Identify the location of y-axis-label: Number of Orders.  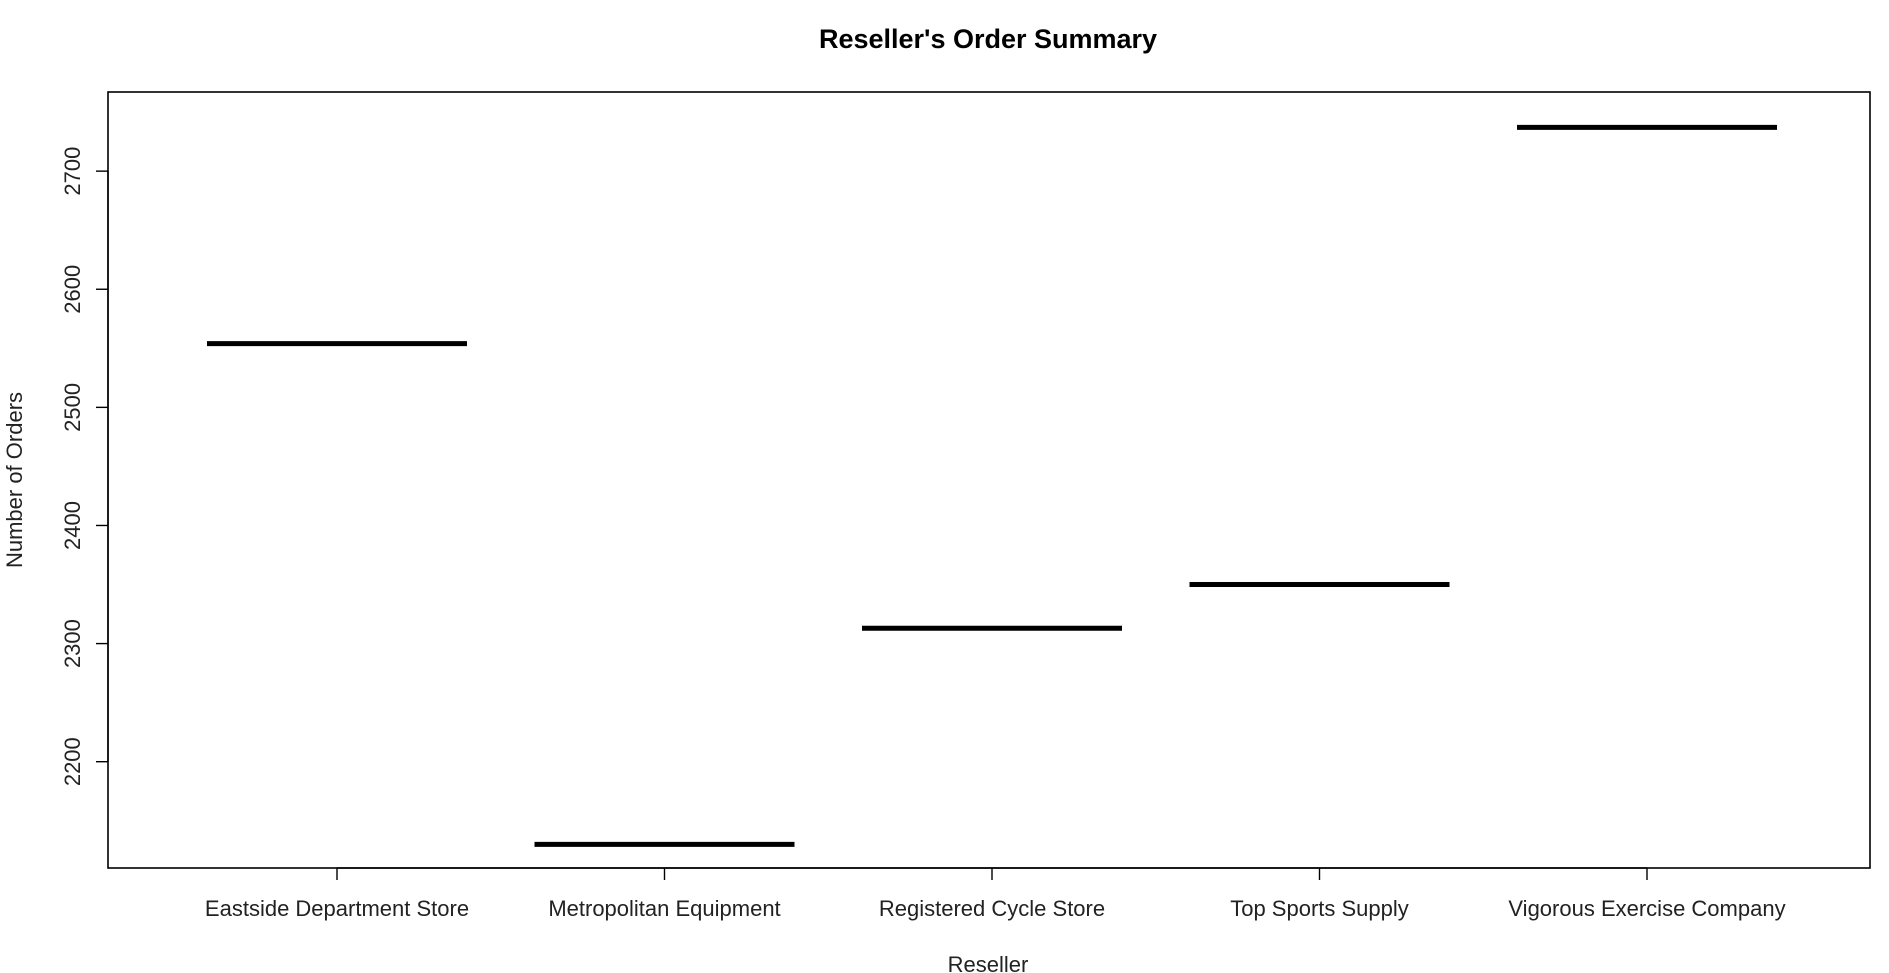
(14, 480).